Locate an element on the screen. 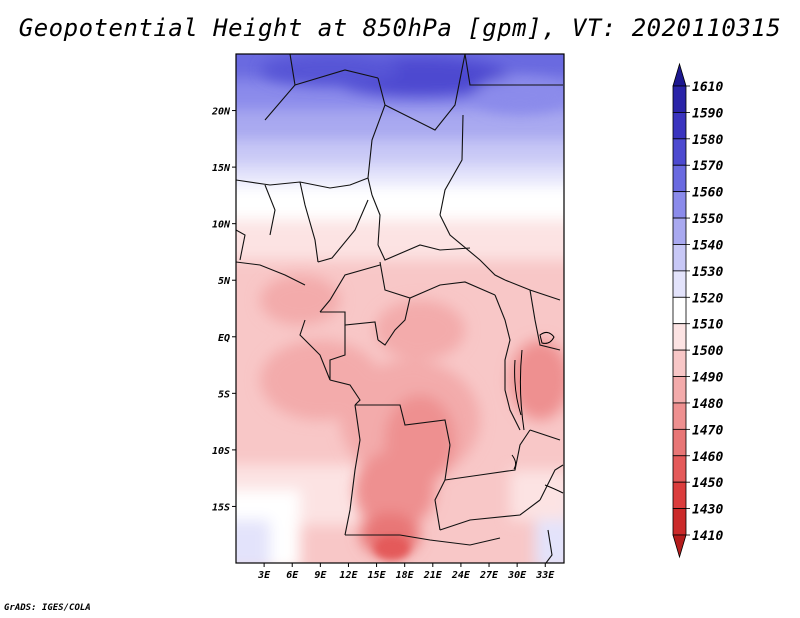  colorbar-level-label: 1500 is located at coordinates (707, 351).